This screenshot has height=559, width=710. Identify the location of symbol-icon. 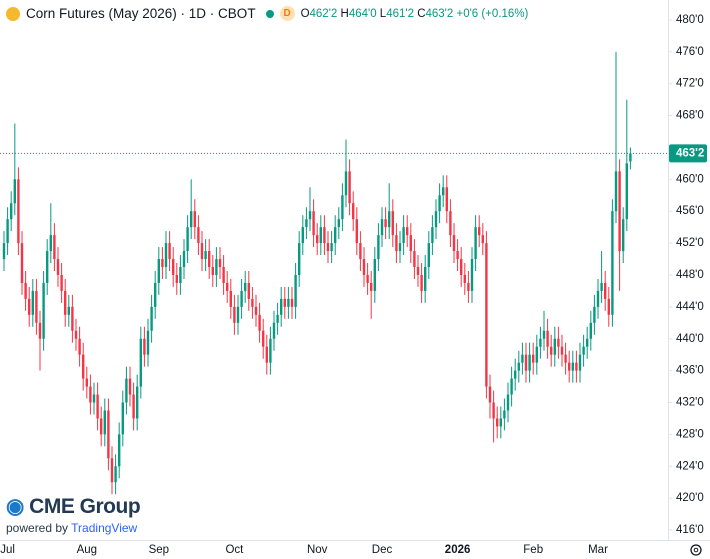
(13, 13).